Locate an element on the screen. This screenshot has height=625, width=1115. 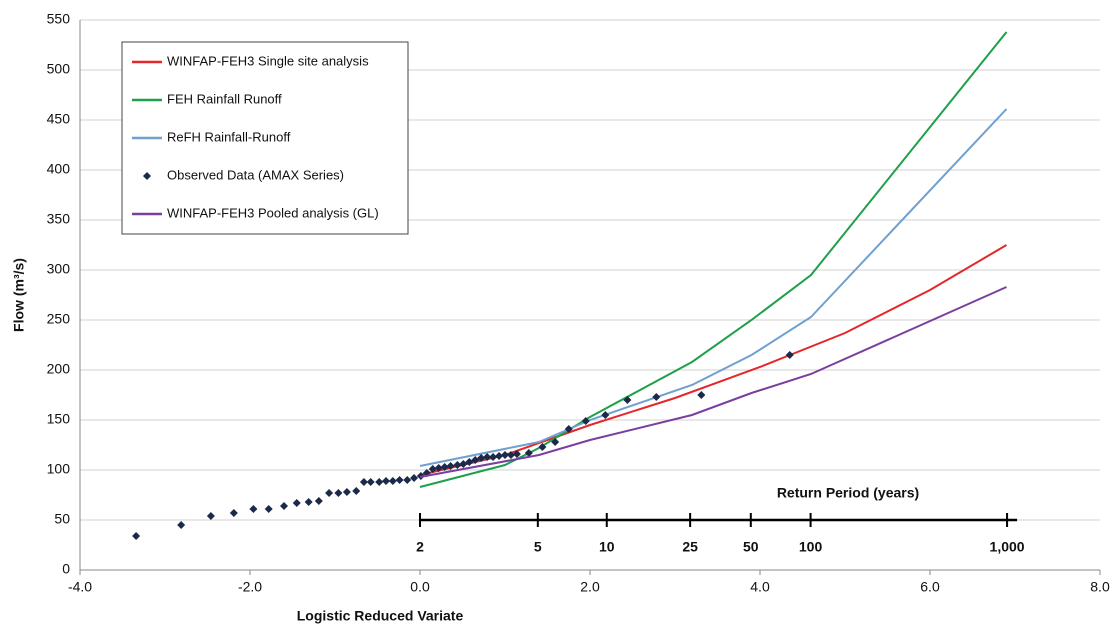
legend-label: FEH Rainfall Runoff is located at coordinates (224, 98).